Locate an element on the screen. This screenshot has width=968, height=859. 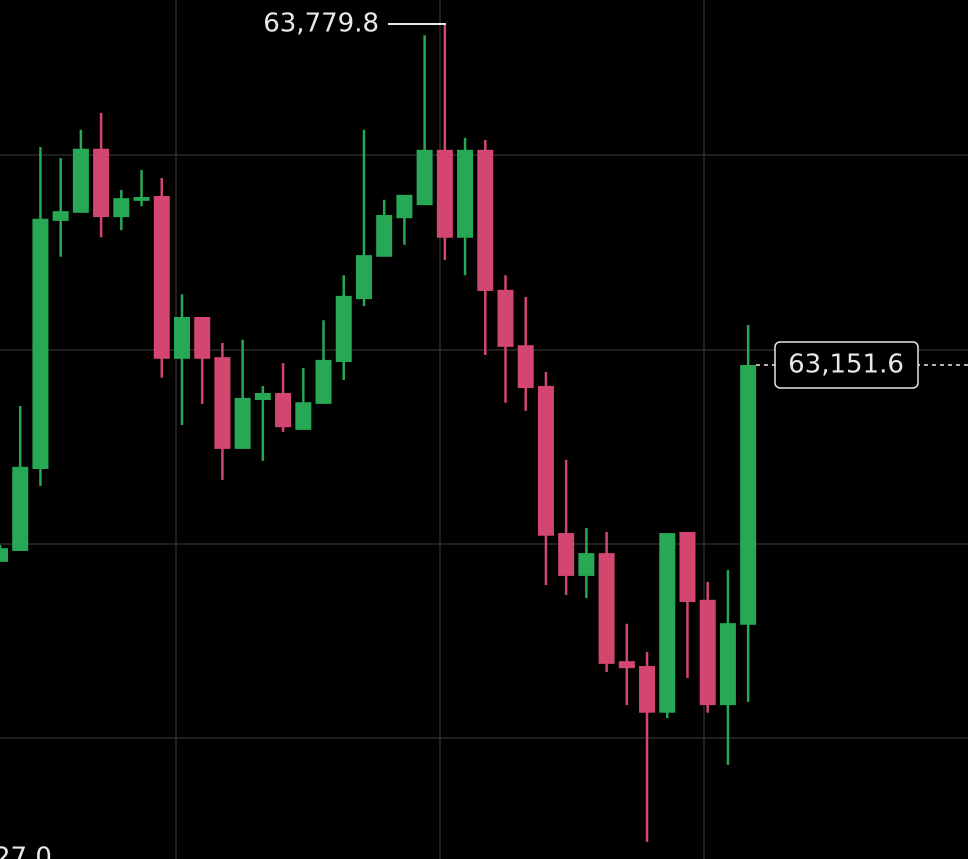
corner-label: 27.0 is located at coordinates (26, 851).